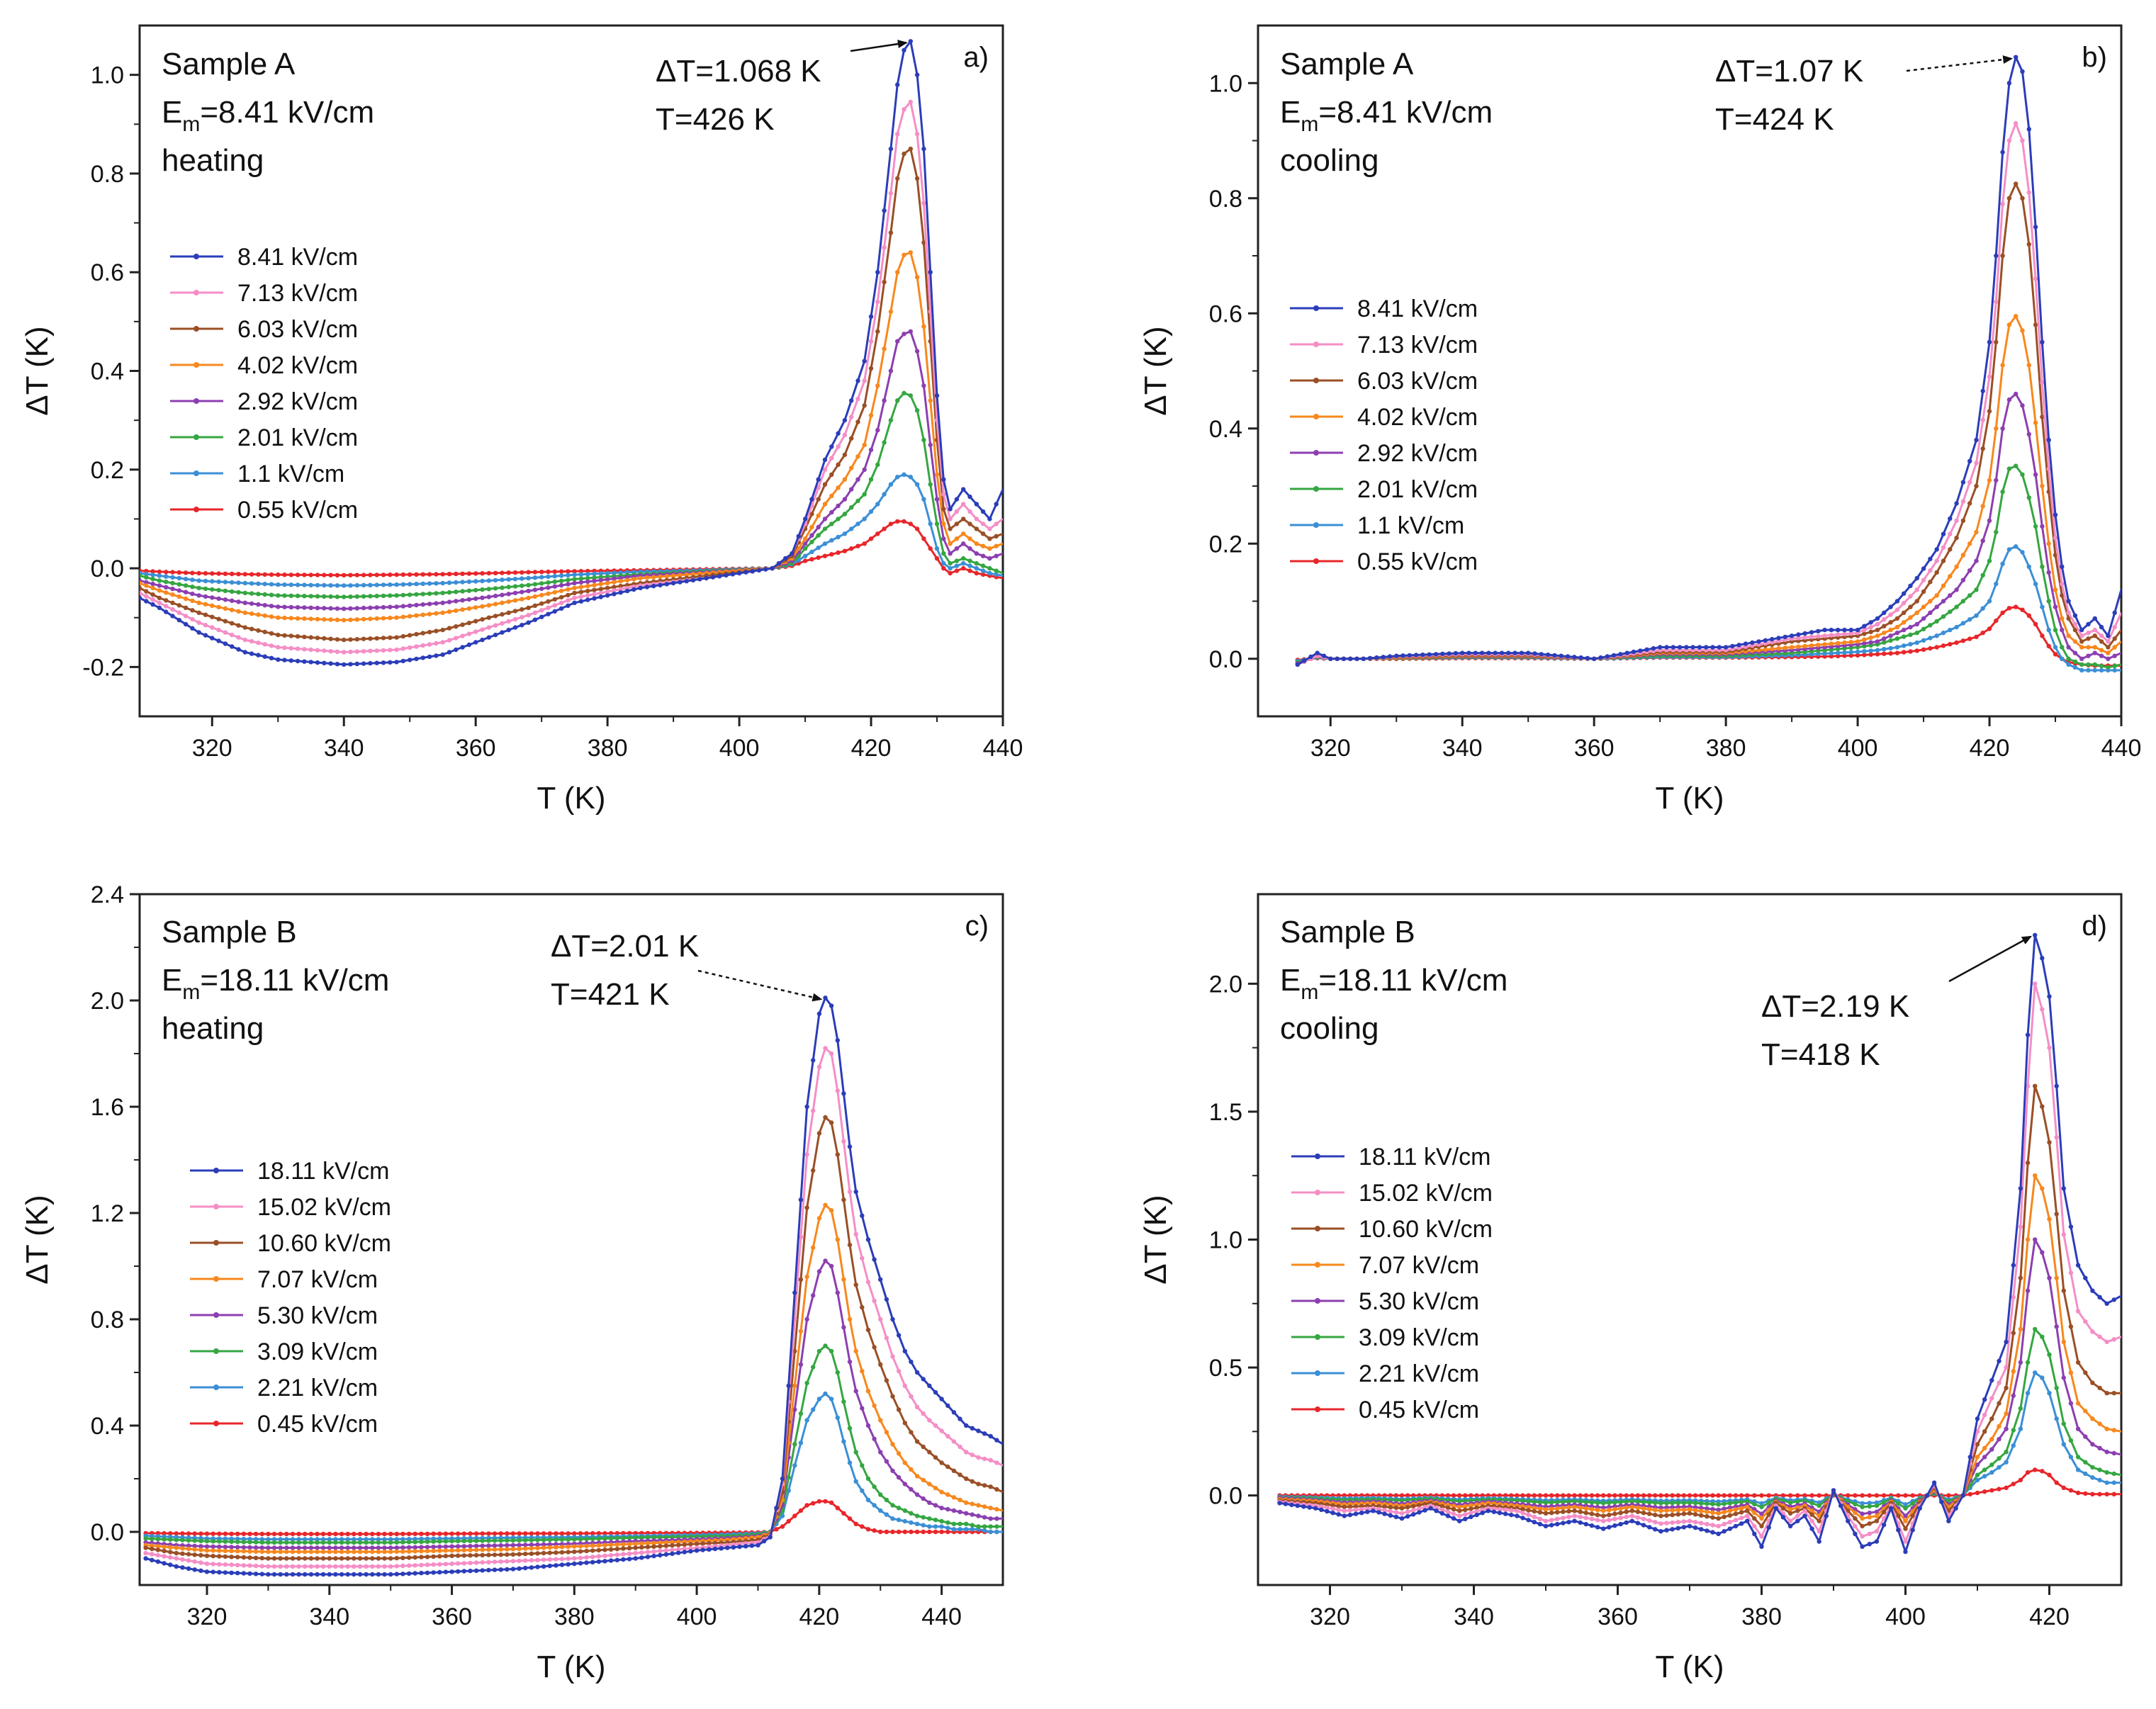 This screenshot has width=2156, height=1709. What do you see at coordinates (172, 112) in the screenshot?
I see `field-symbol: E` at bounding box center [172, 112].